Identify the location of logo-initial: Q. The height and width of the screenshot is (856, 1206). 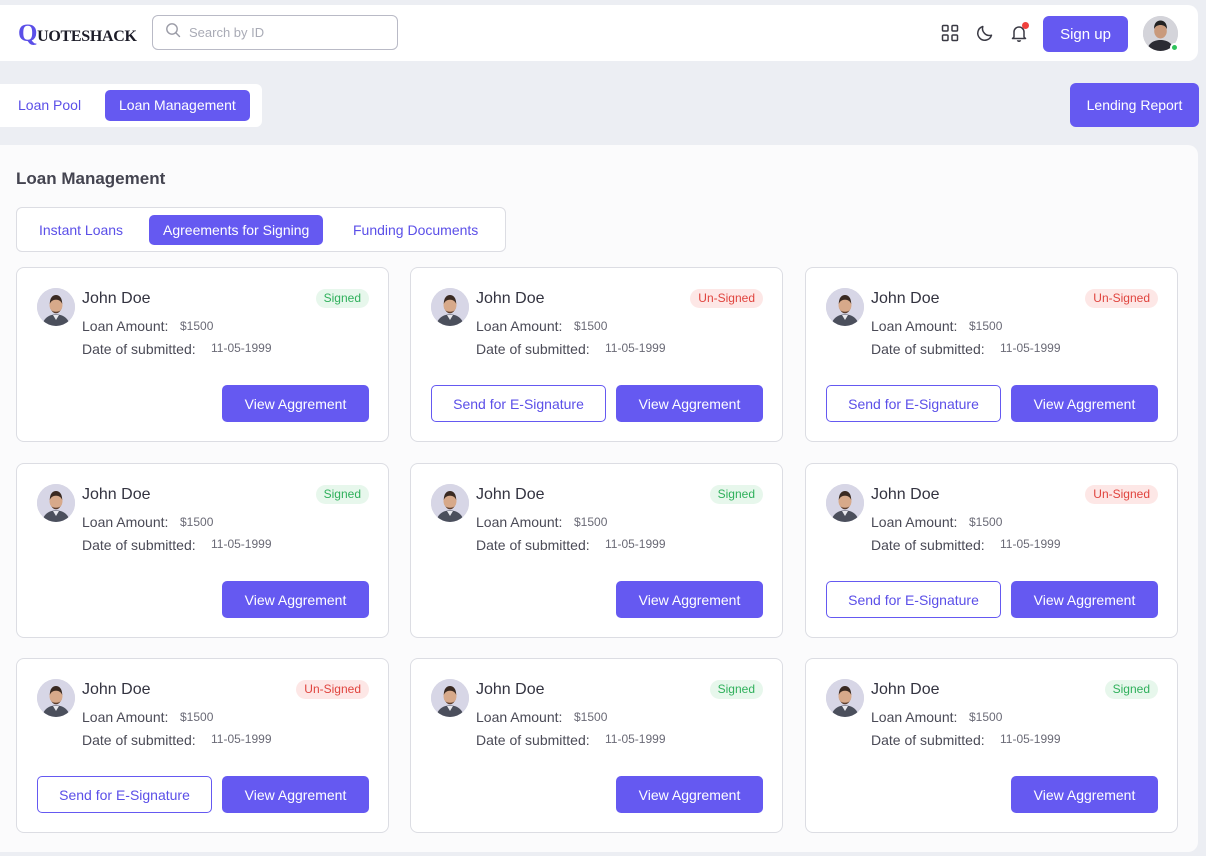
(28, 33).